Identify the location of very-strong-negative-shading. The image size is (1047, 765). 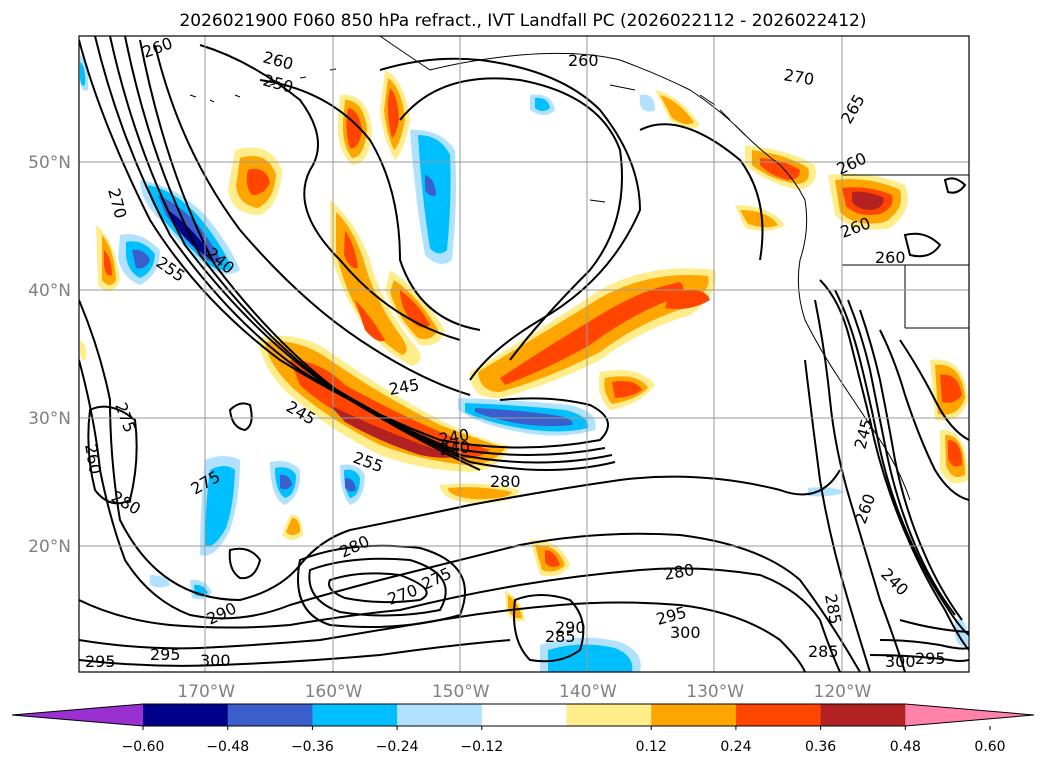
(188, 233).